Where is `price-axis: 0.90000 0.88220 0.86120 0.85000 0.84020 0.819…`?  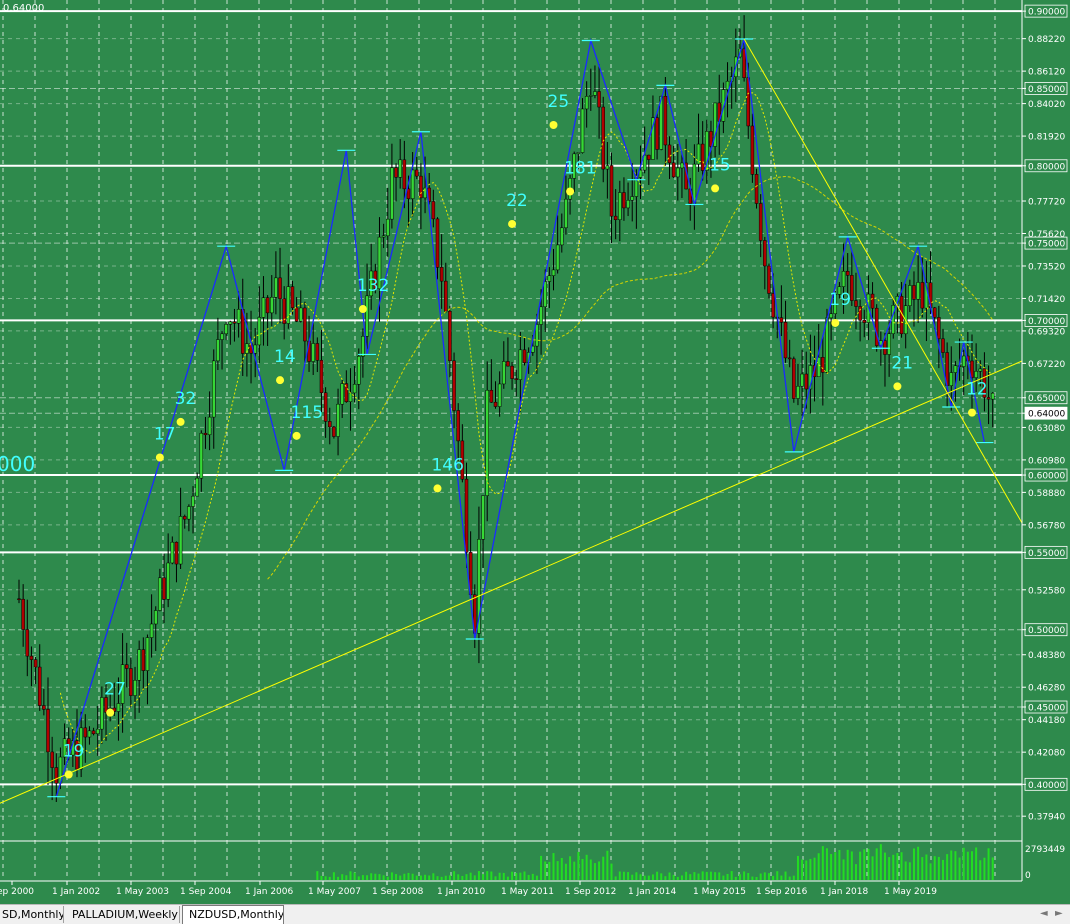
price-axis: 0.90000 0.88220 0.86120 0.85000 0.84020 0.819… is located at coordinates (1045, 445).